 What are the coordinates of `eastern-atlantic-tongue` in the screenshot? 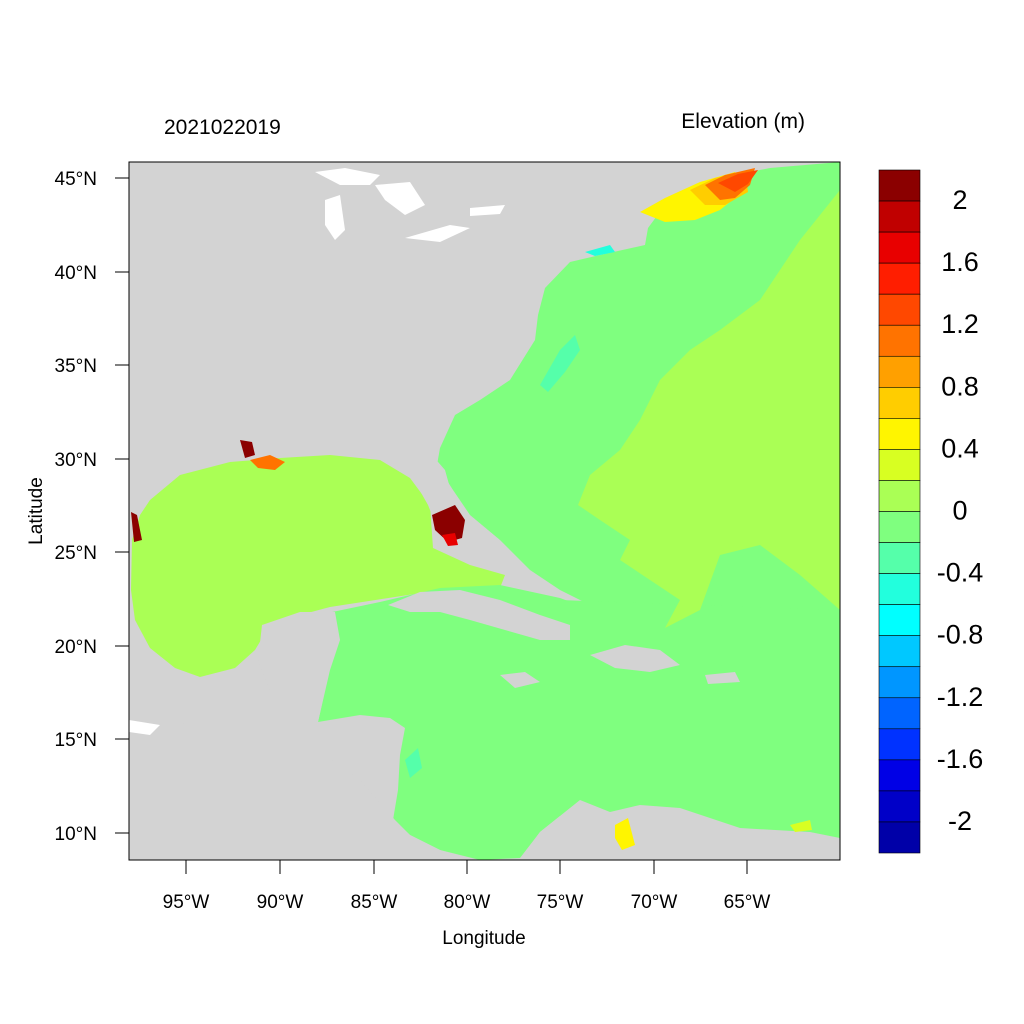 It's located at (709, 409).